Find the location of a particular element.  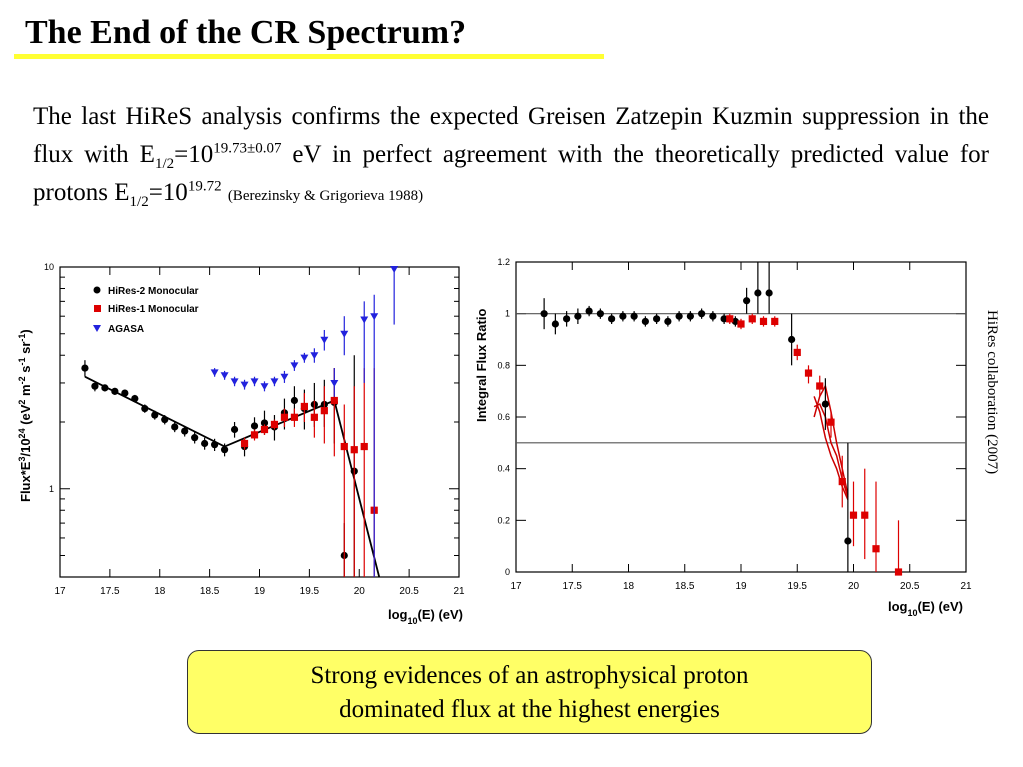

flux-chart-ylabel: Flux*E3/1024 (eV2 m-2 s-1 sr-1) is located at coordinates (25, 415).